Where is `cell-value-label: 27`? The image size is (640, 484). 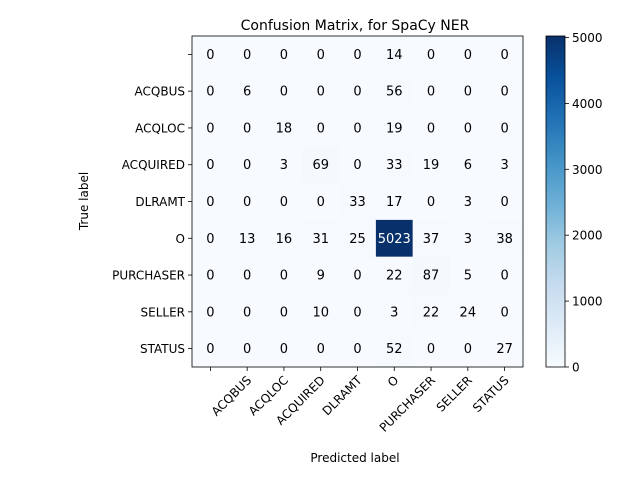 cell-value-label: 27 is located at coordinates (504, 349).